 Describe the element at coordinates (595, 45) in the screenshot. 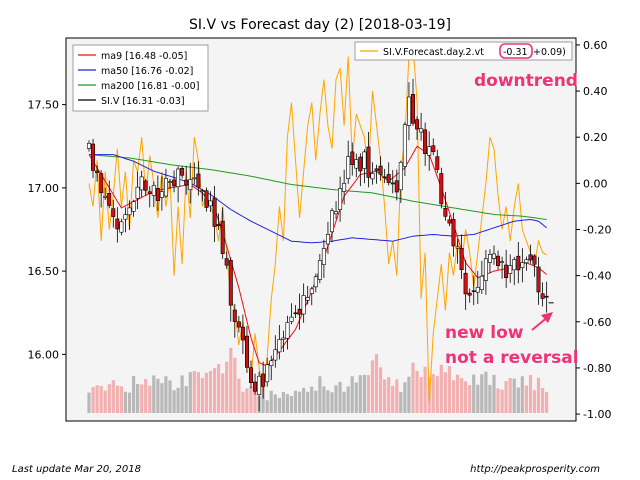

I see `right-tick-label: 0.60` at that location.